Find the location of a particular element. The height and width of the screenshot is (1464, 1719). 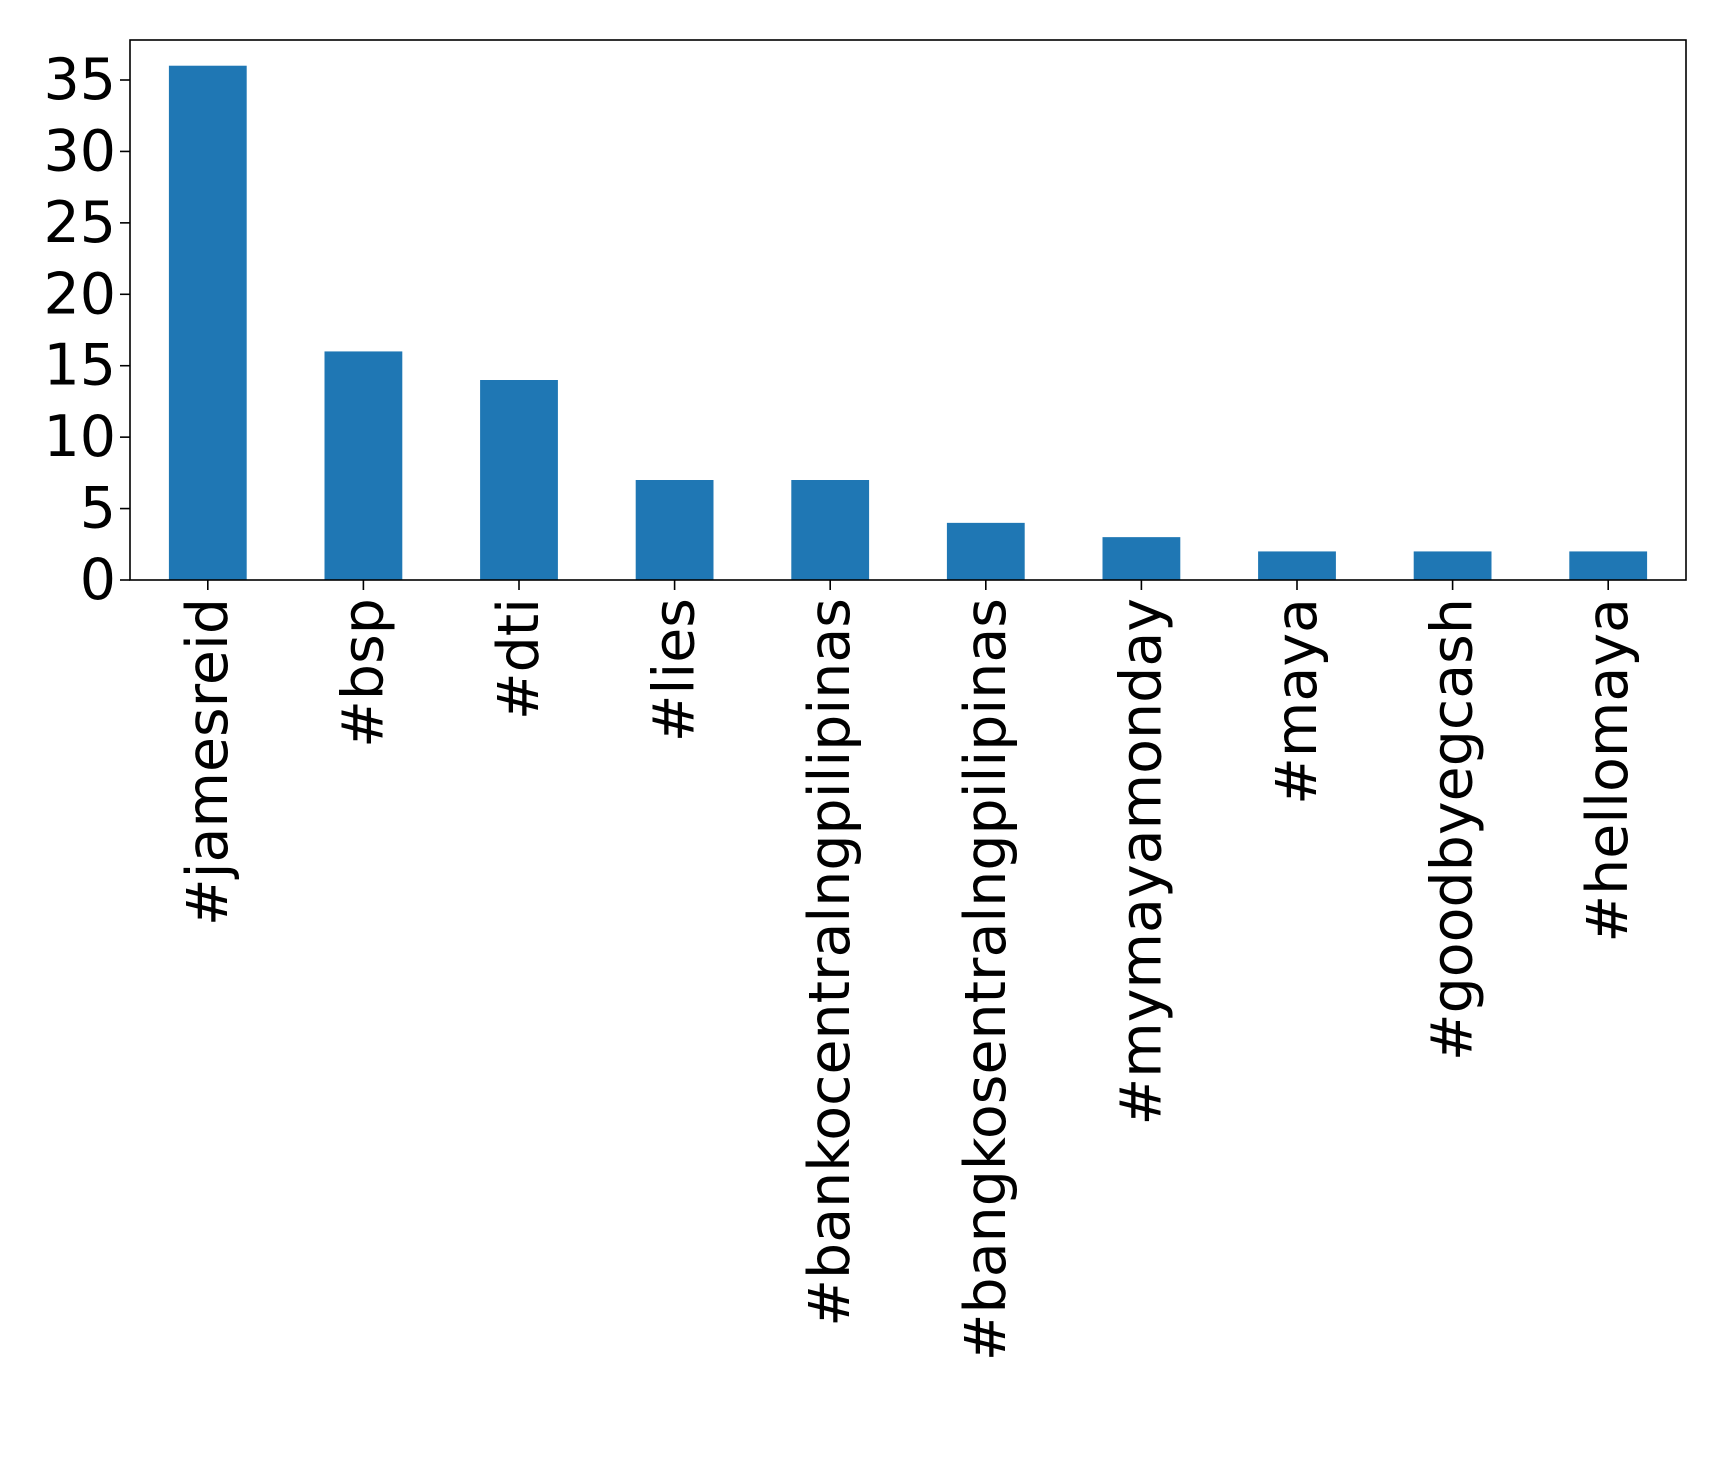

x-tick-label: #bsp is located at coordinates (363, 673).